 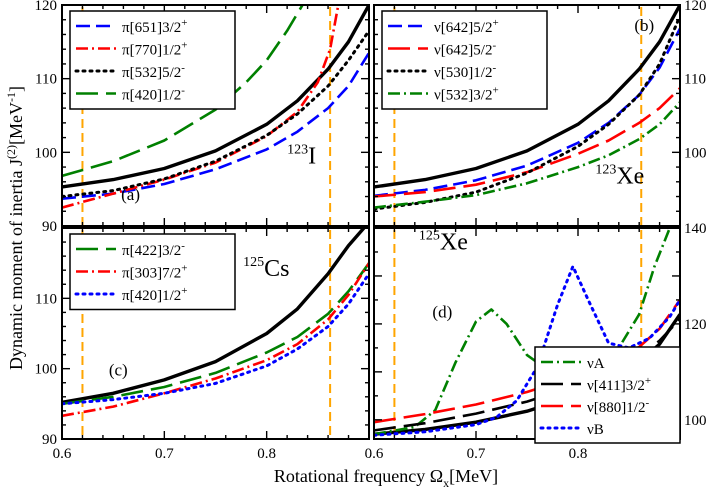 What do you see at coordinates (266, 268) in the screenshot?
I see `nucleus-label: 125Cs` at bounding box center [266, 268].